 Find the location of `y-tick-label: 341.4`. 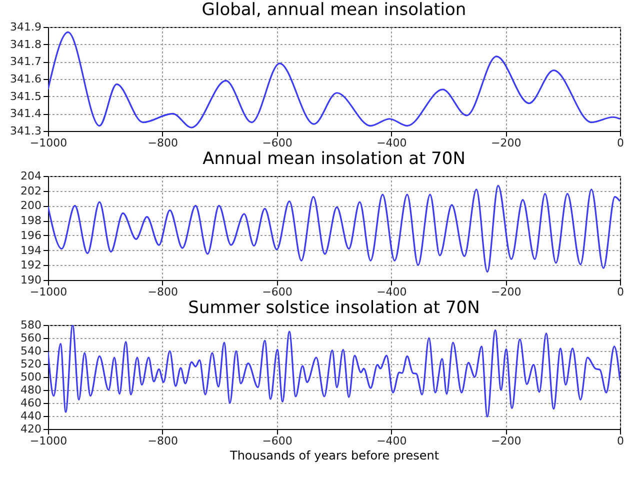

y-tick-label: 341.4 is located at coordinates (26, 113).